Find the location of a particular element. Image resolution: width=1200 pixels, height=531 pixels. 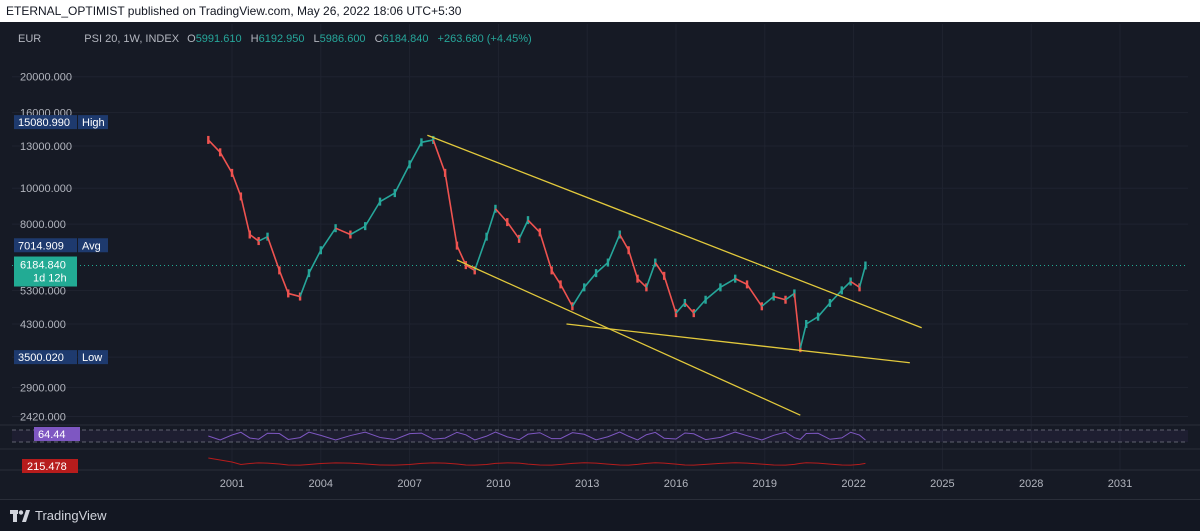

high-value: 6192.950 is located at coordinates (281, 39).